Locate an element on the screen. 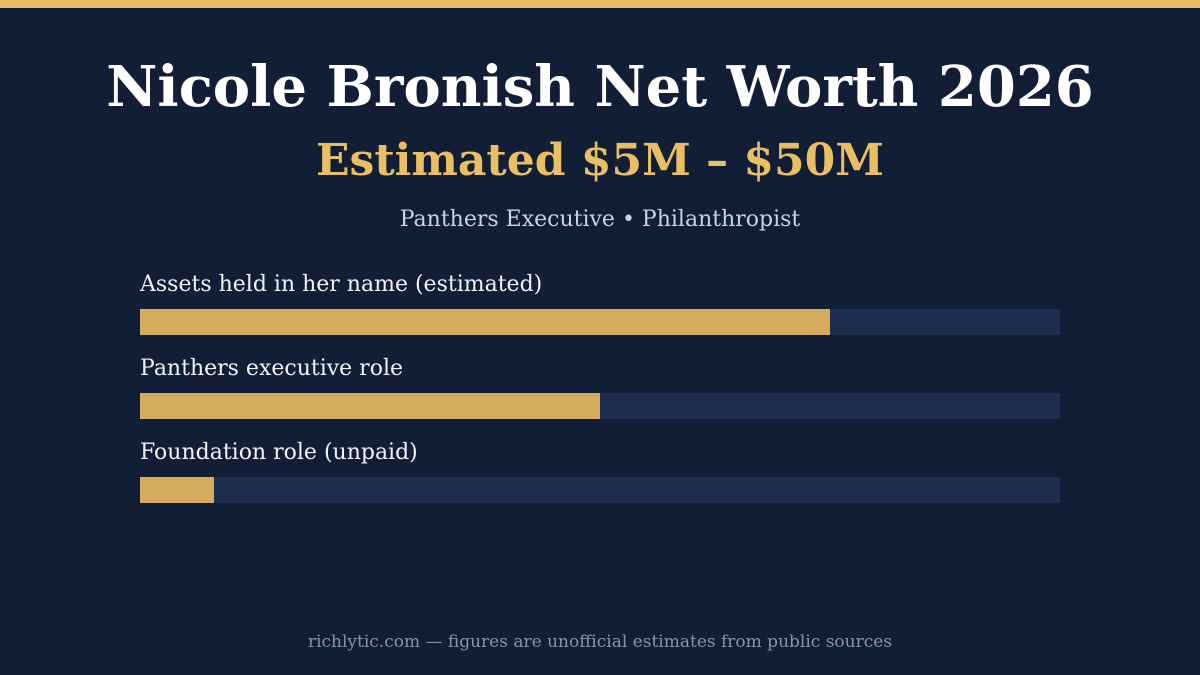  bar-row: Foundation role (unpaid) is located at coordinates (600, 480).